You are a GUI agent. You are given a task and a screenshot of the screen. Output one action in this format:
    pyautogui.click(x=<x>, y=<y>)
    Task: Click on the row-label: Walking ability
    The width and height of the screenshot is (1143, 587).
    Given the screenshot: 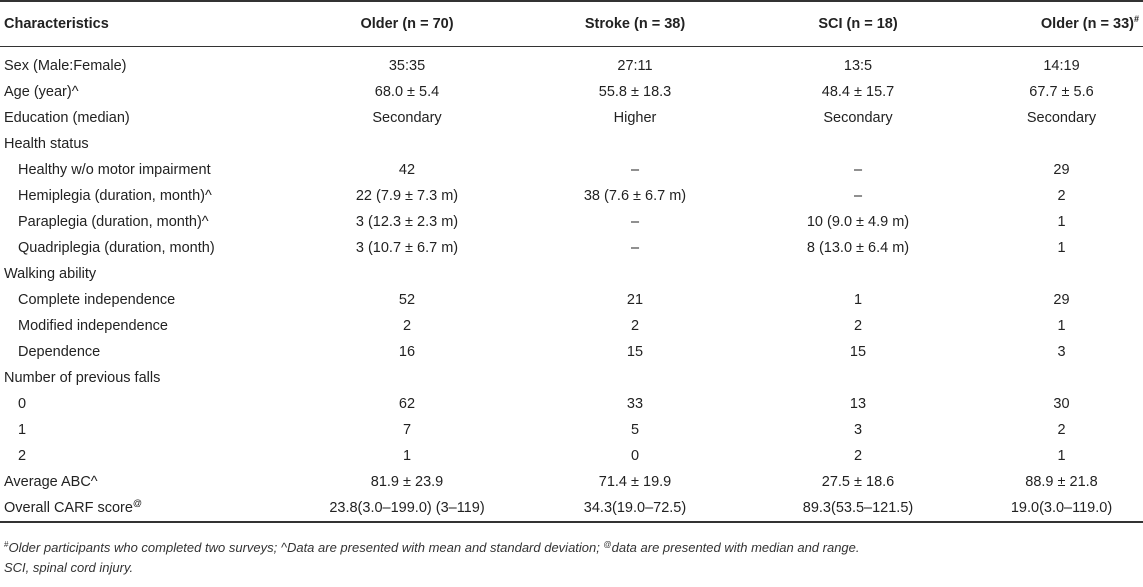 What is the action you would take?
    pyautogui.click(x=50, y=274)
    